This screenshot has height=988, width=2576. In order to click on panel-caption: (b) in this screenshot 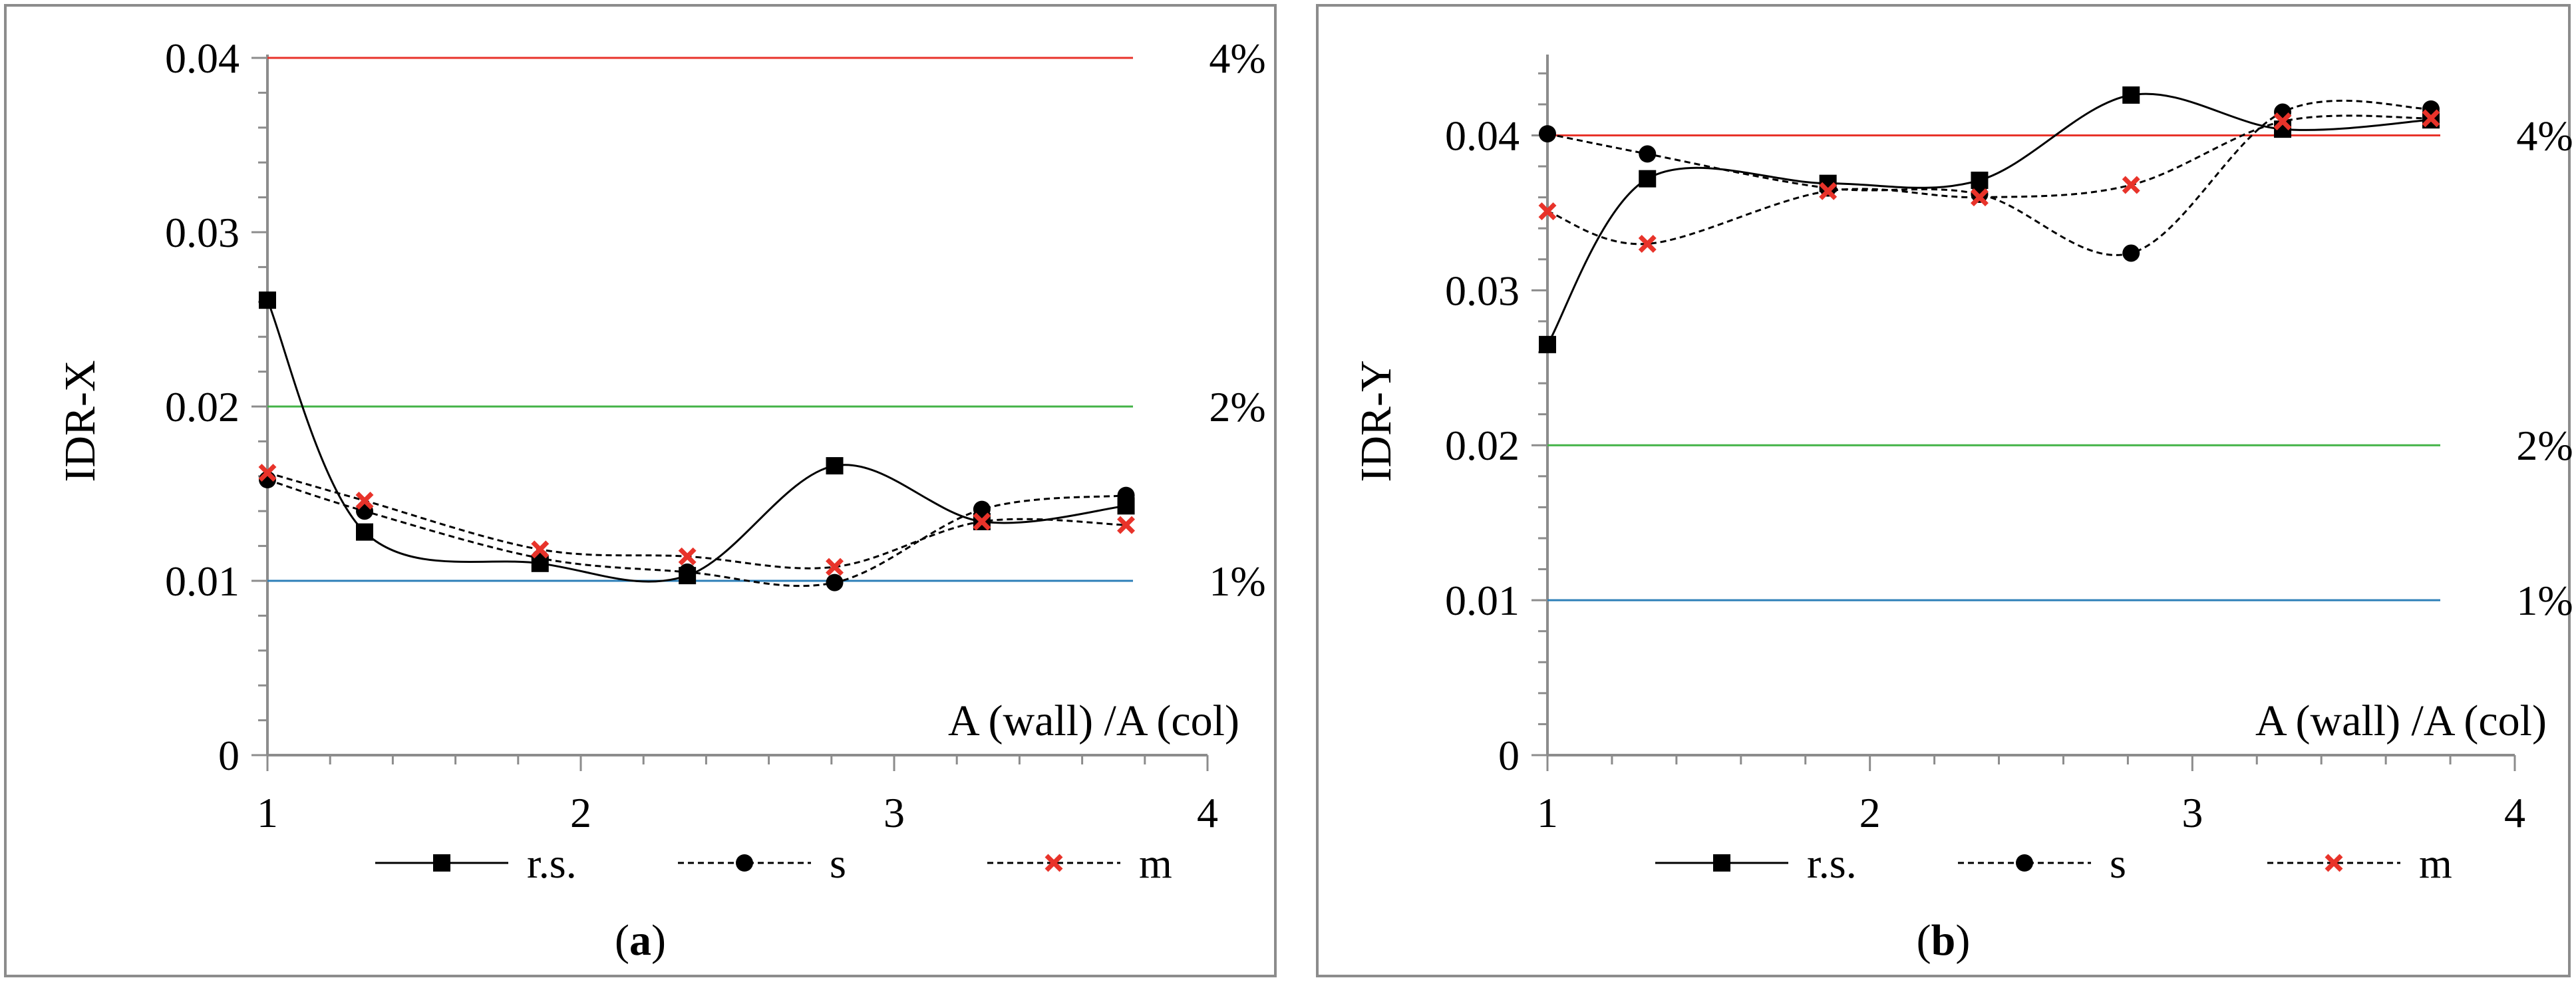, I will do `click(1944, 940)`.